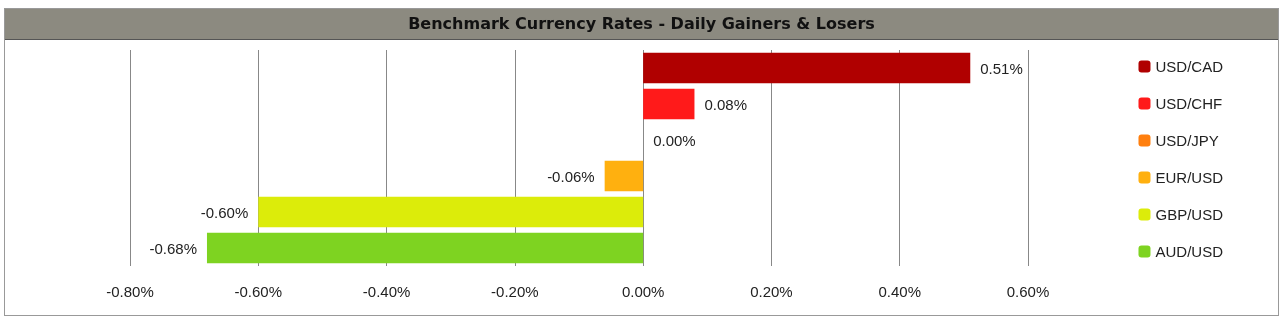 Image resolution: width=1285 pixels, height=321 pixels. I want to click on legend-label: USD/JPY, so click(1187, 140).